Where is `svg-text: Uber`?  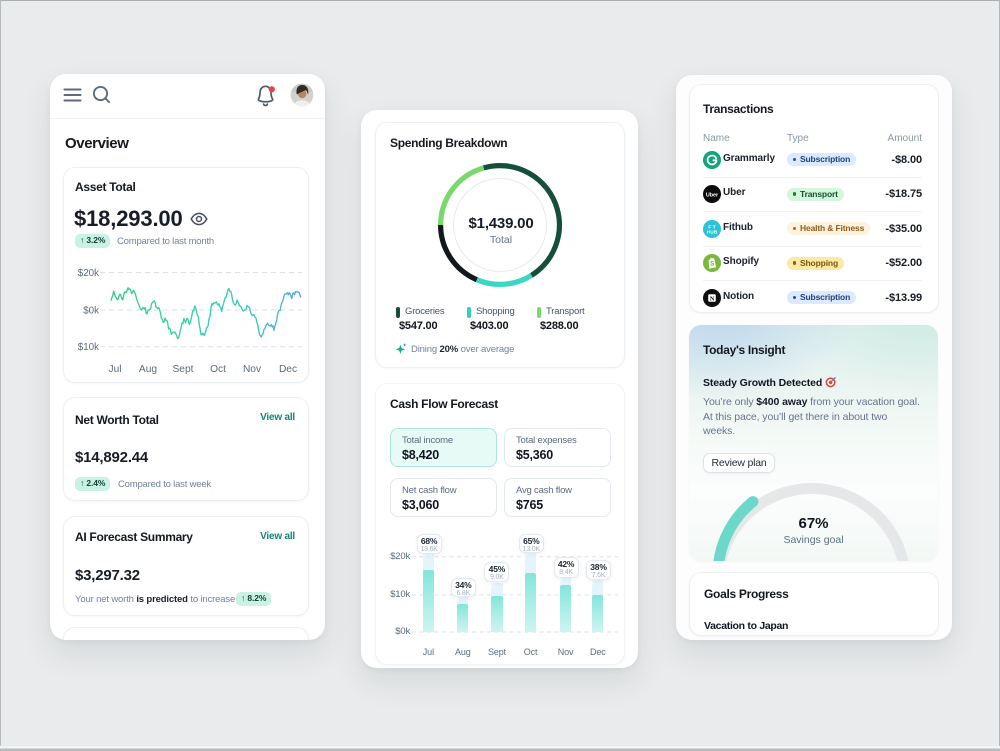 svg-text: Uber is located at coordinates (712, 195).